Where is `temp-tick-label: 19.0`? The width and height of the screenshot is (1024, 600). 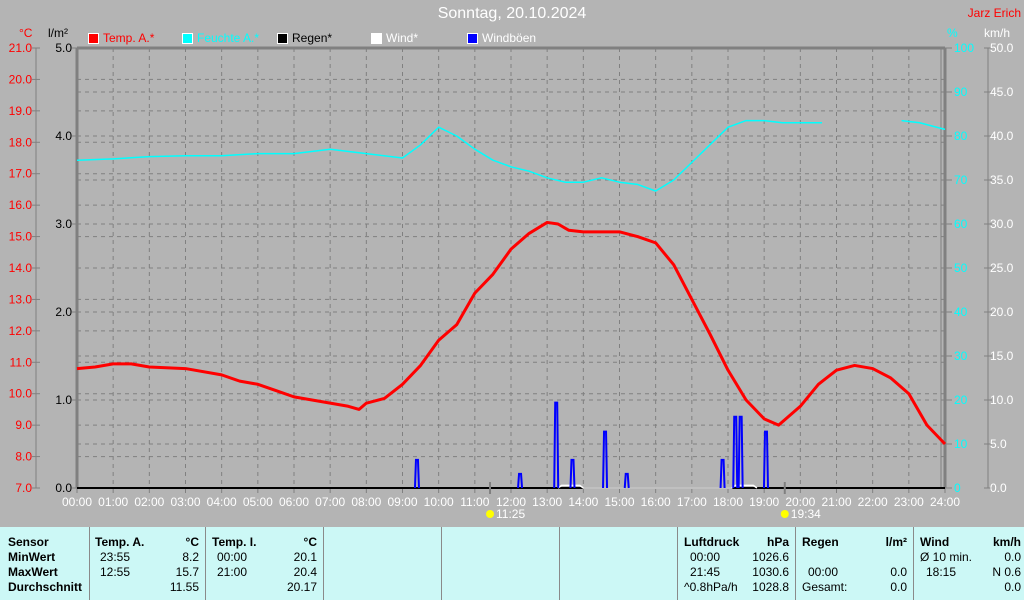 temp-tick-label: 19.0 is located at coordinates (21, 111).